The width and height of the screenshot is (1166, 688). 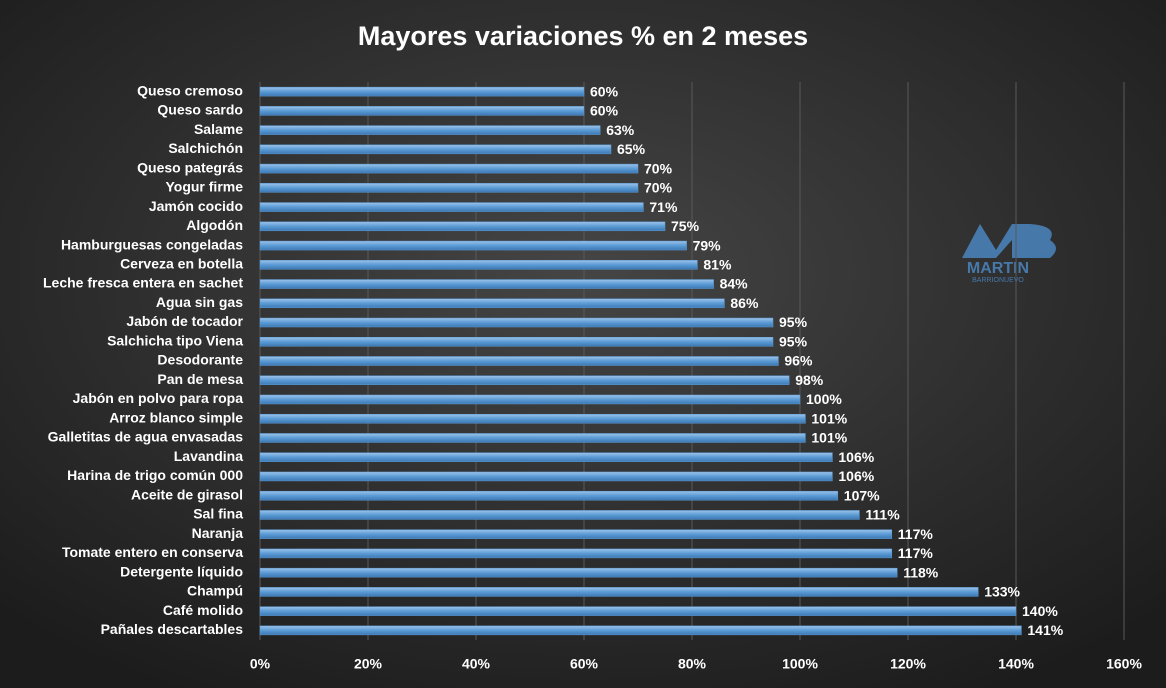 I want to click on logo-subtext: BARRIONUEVO, so click(x=998, y=280).